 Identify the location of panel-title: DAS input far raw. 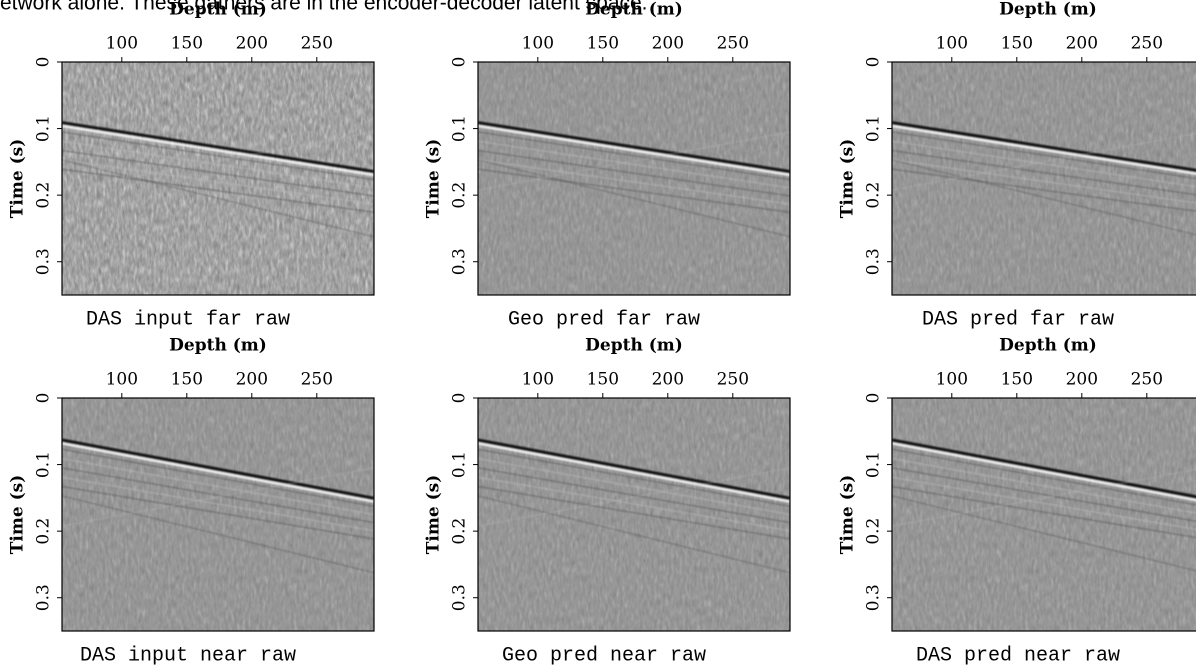
(188, 319).